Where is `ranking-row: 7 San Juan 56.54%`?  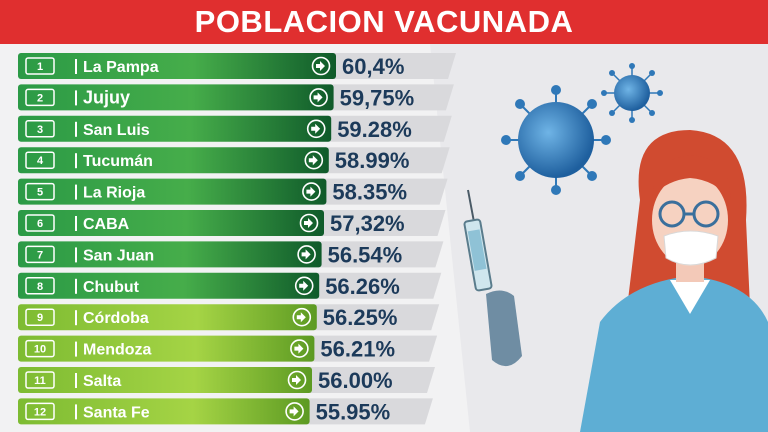 ranking-row: 7 San Juan 56.54% is located at coordinates (231, 254).